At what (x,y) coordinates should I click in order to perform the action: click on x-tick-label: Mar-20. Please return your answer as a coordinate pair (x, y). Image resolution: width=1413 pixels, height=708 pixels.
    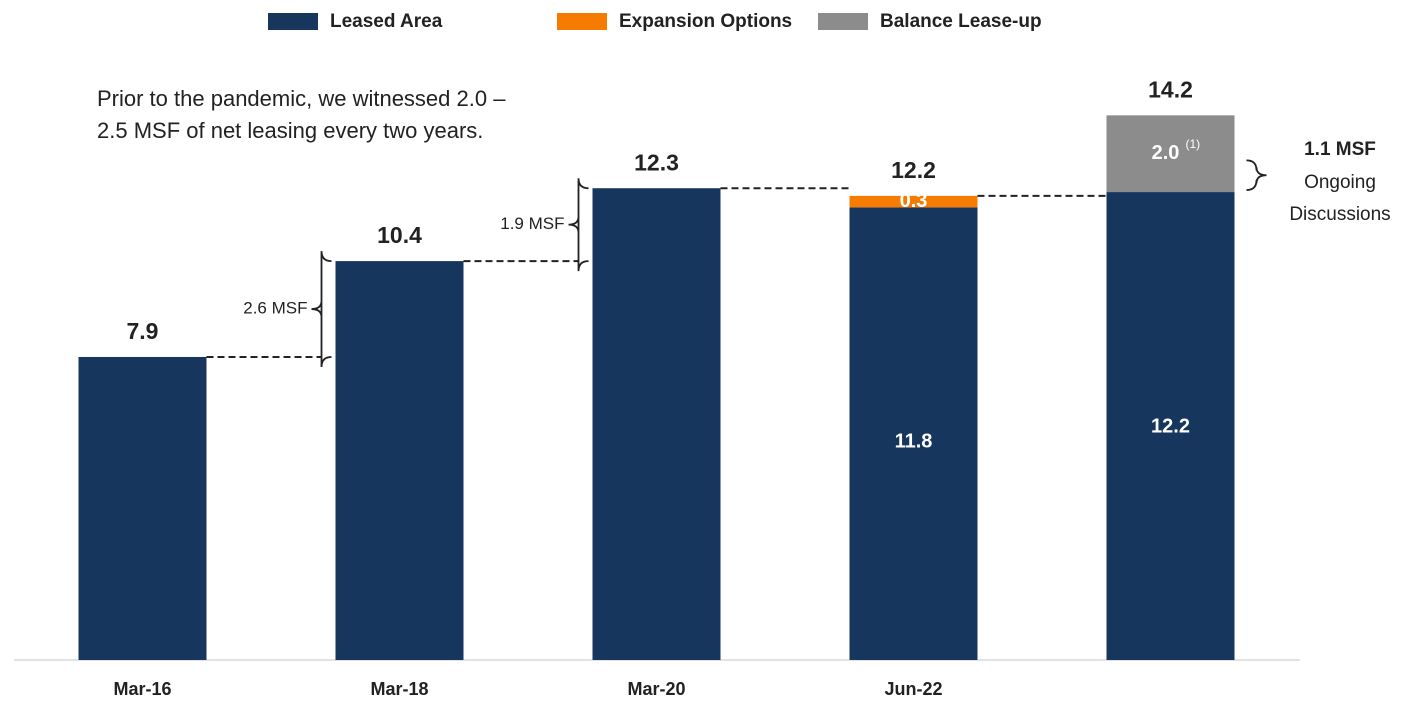
    Looking at the image, I should click on (656, 689).